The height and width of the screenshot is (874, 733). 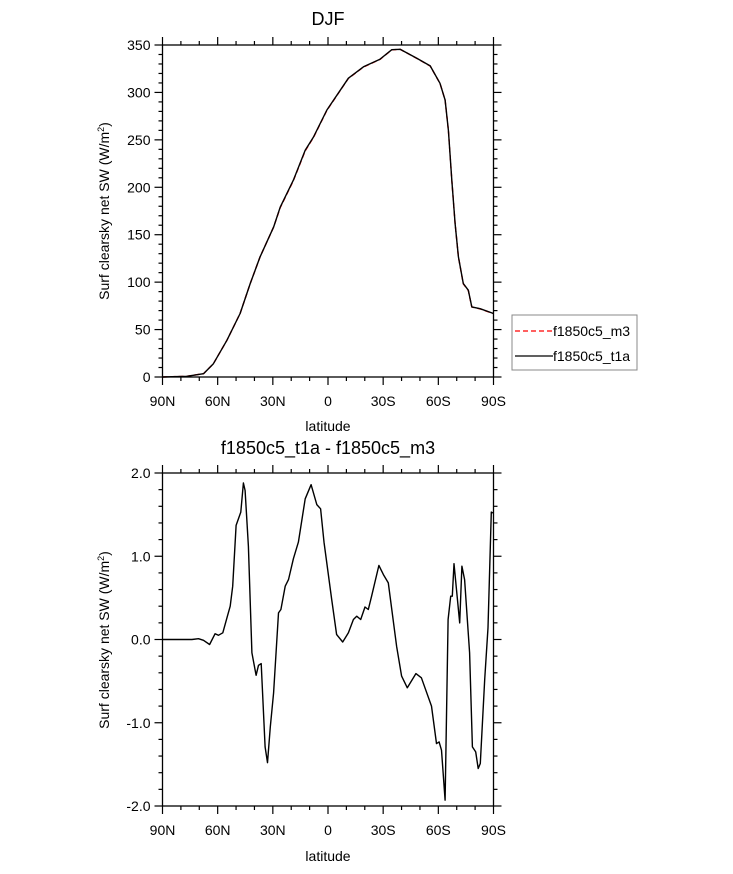 What do you see at coordinates (591, 331) in the screenshot?
I see `legend-label-m3: f1850c5_m3` at bounding box center [591, 331].